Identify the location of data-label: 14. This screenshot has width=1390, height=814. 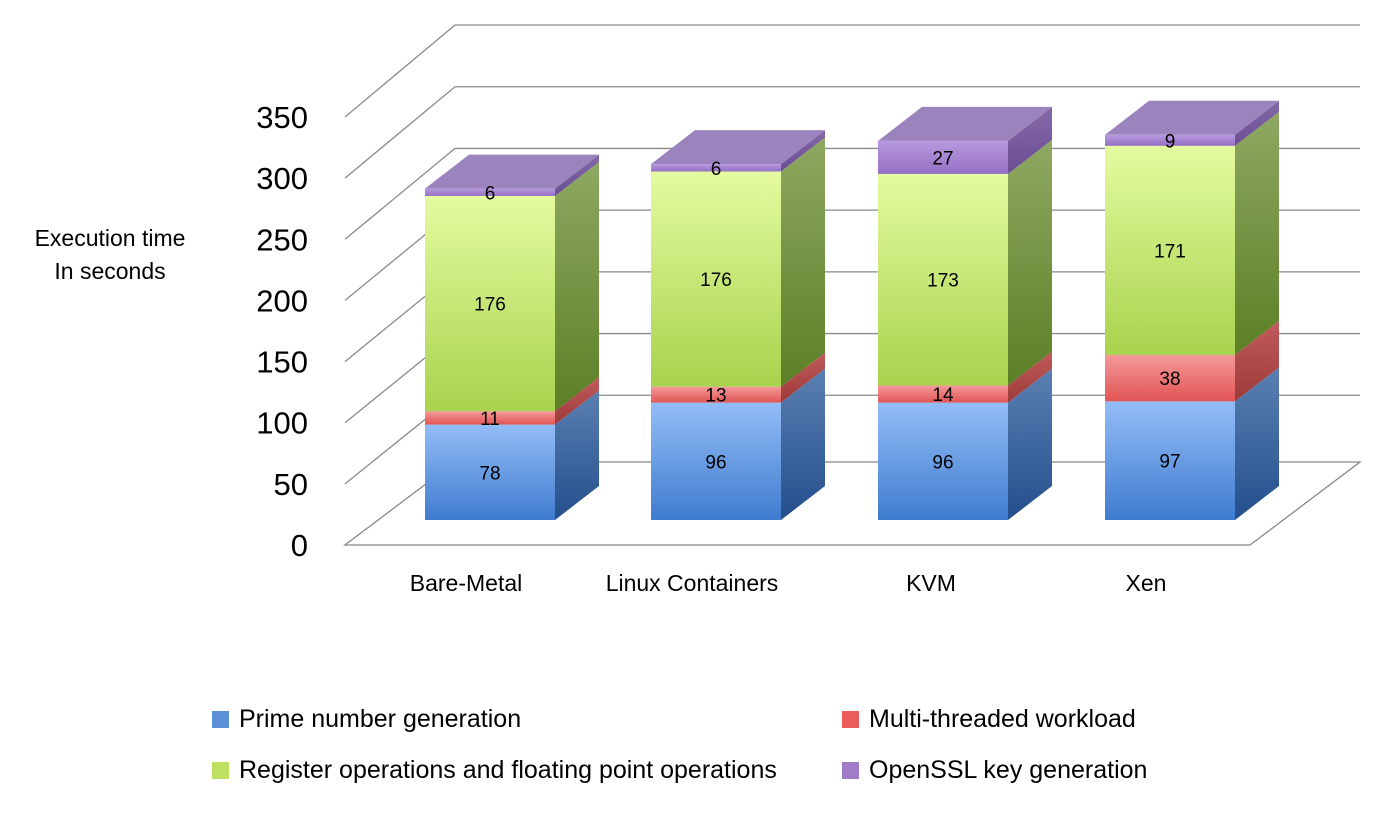
(943, 395).